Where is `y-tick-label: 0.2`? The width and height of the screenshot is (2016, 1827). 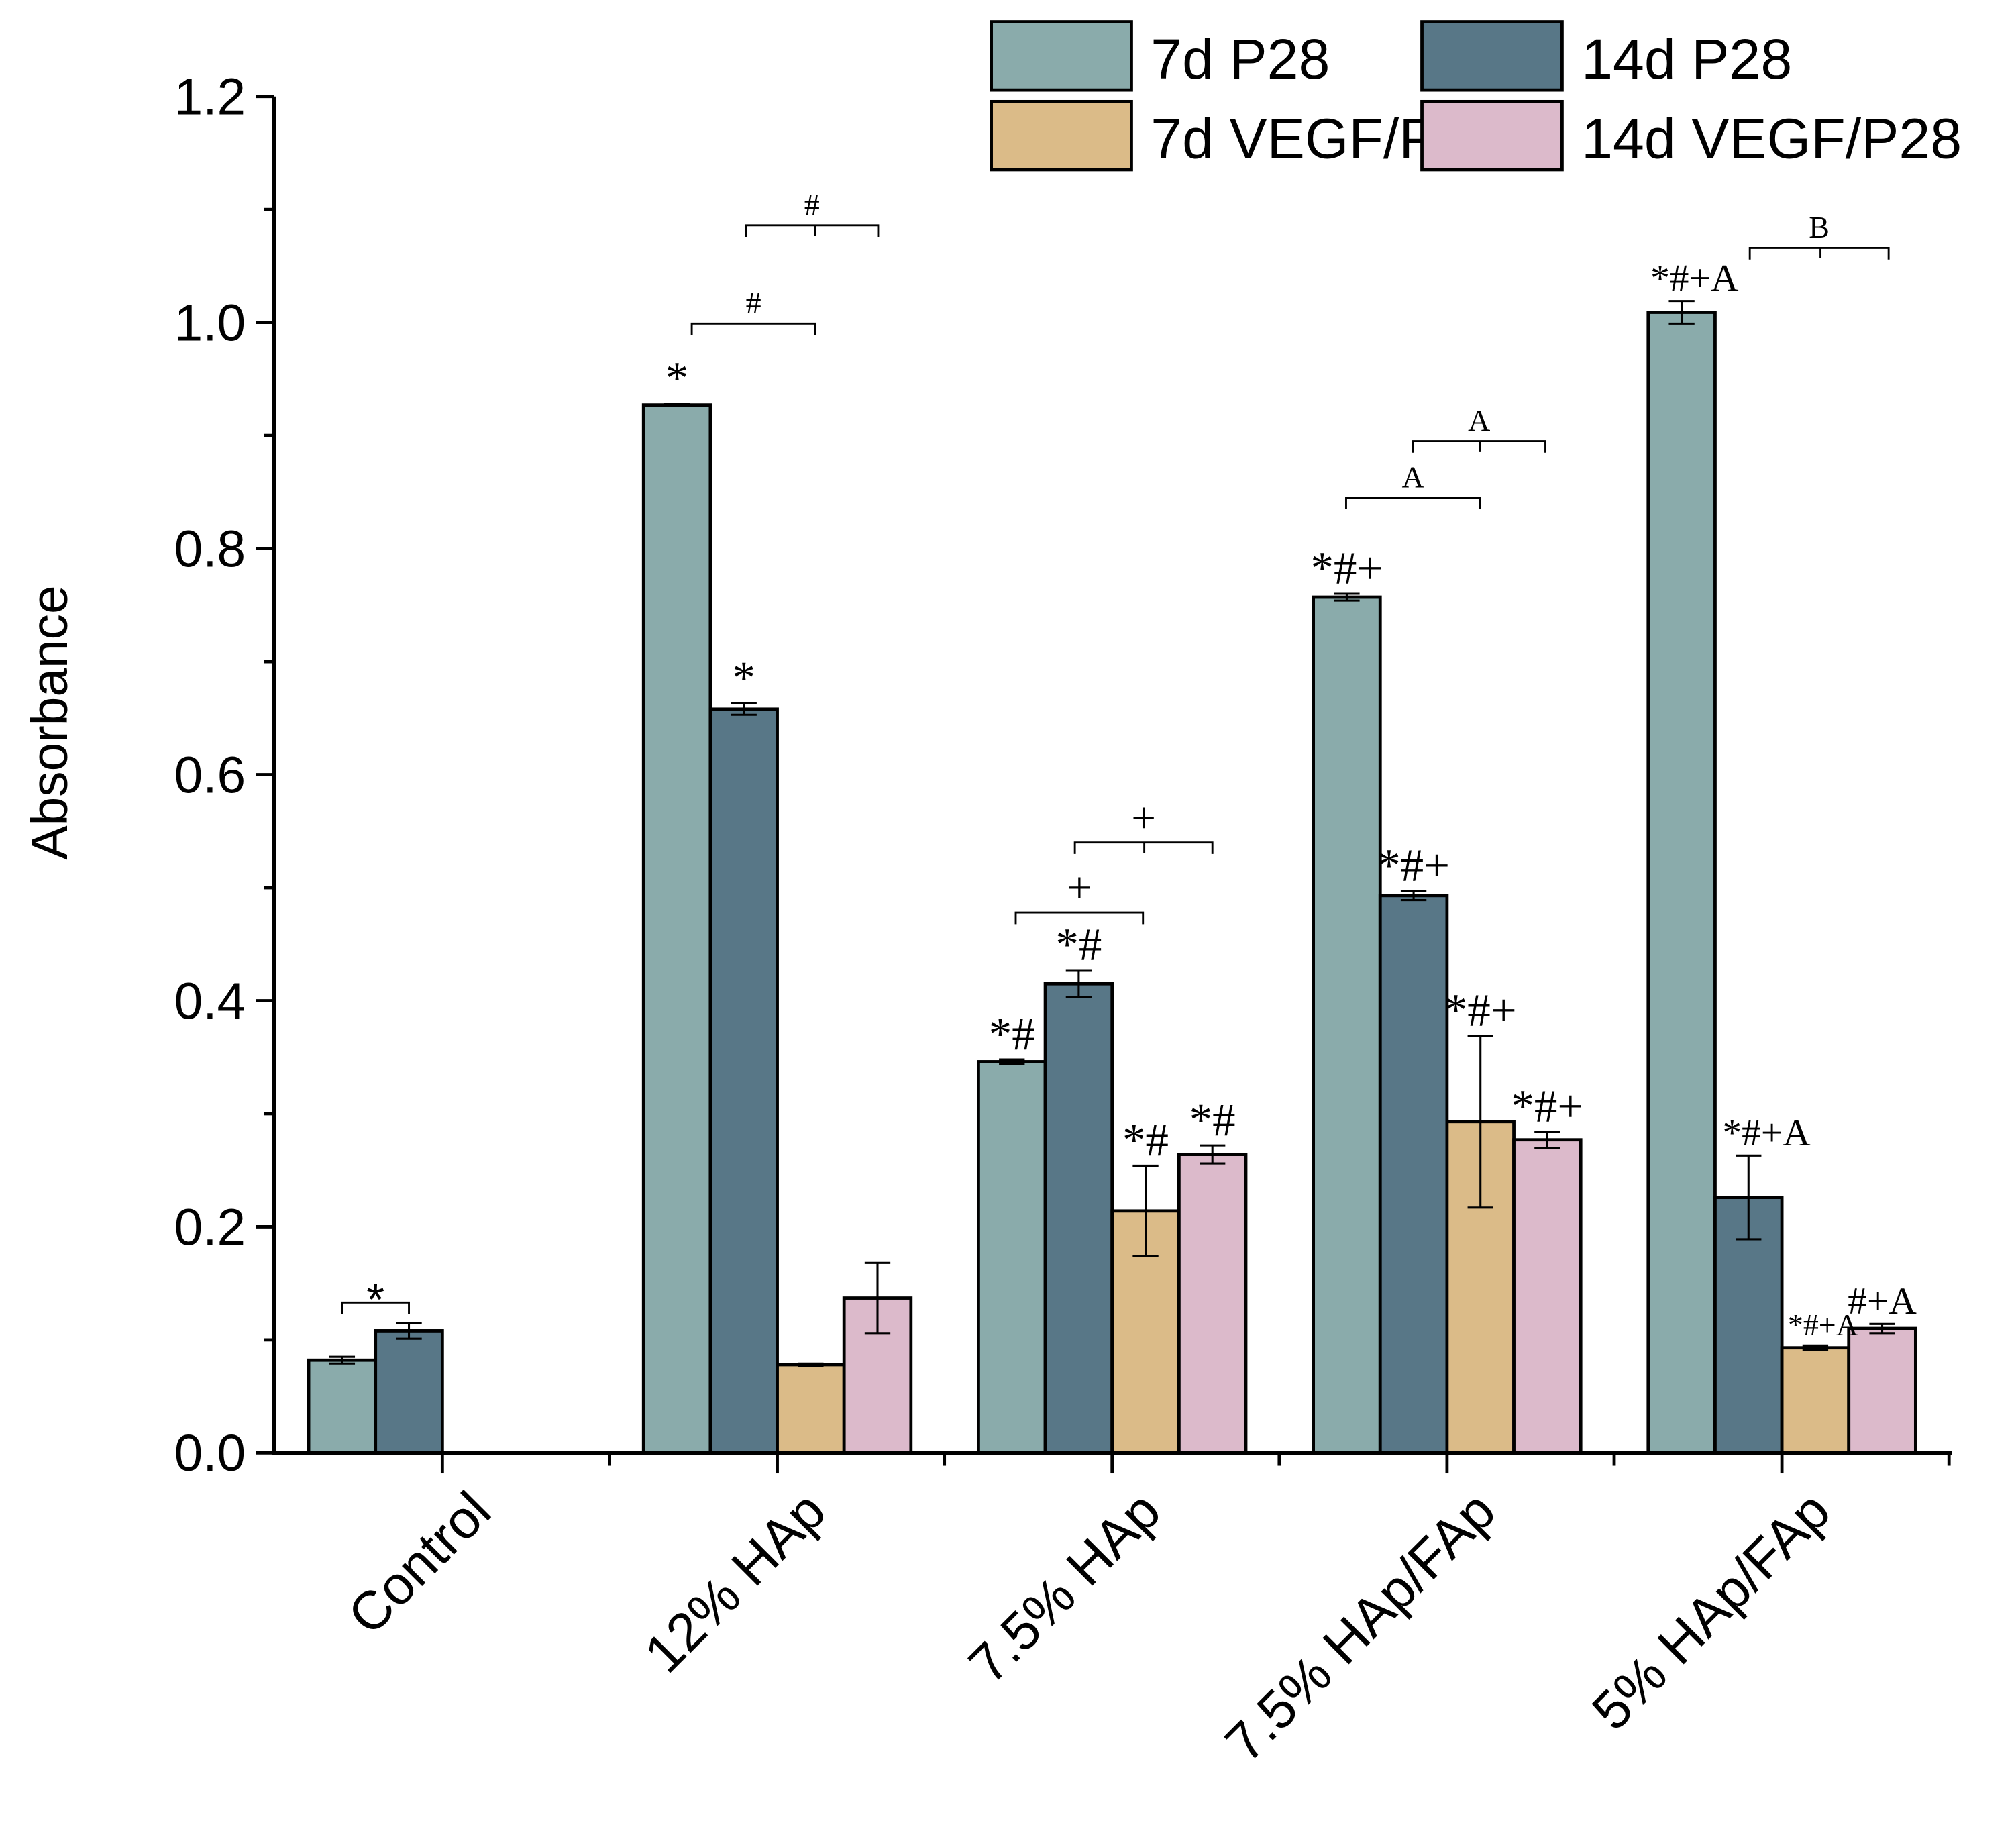
y-tick-label: 0.2 is located at coordinates (210, 1227).